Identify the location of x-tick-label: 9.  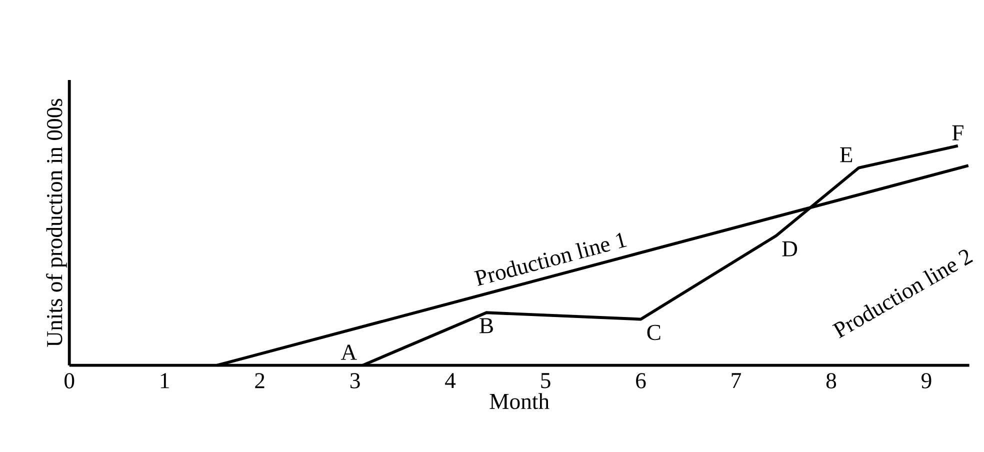
(927, 380).